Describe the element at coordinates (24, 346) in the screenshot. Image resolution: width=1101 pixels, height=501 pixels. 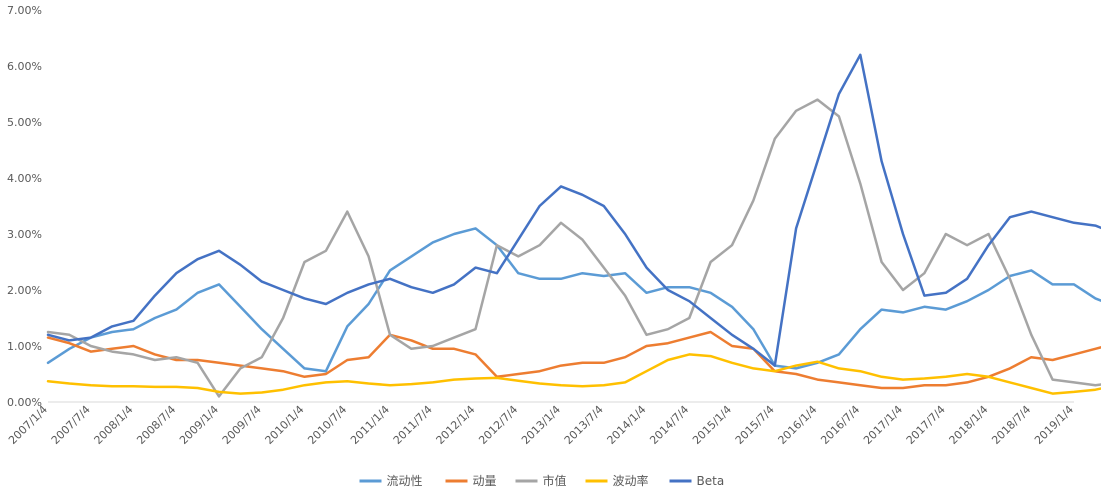
I see `y-tick-label: 1.00%` at that location.